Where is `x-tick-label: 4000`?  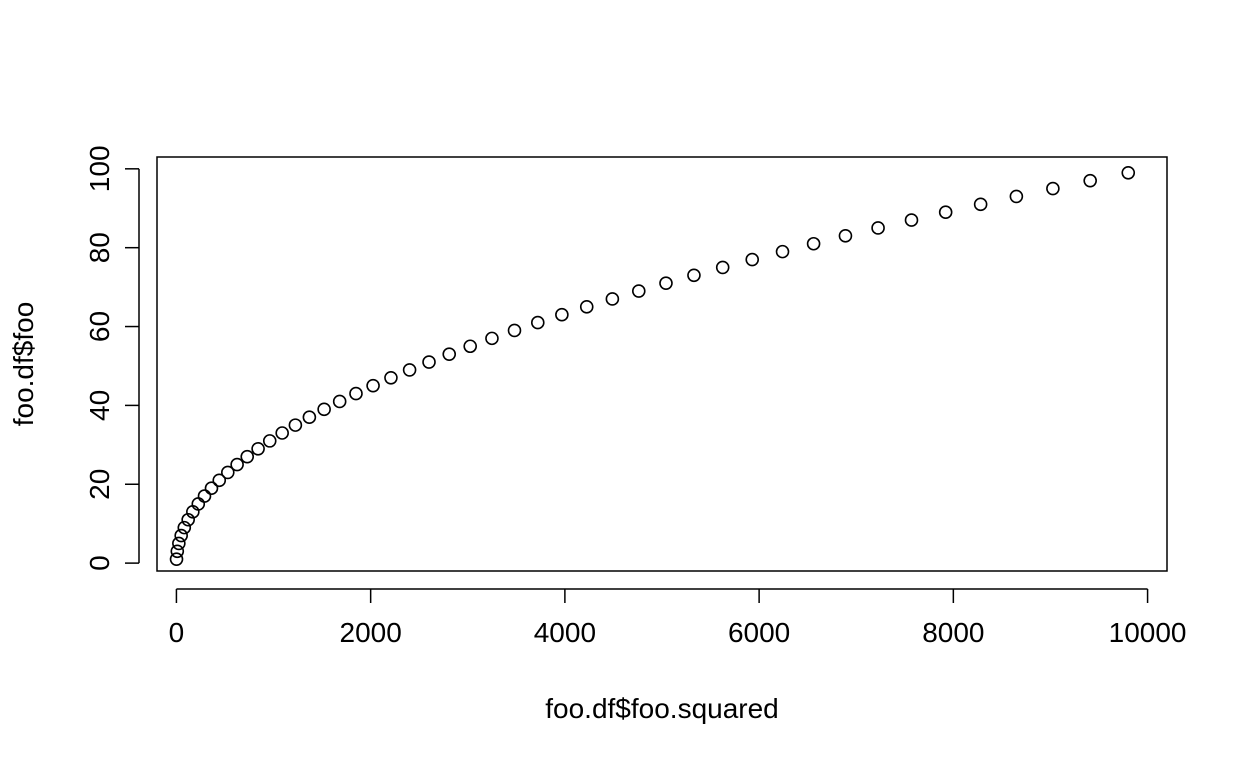 x-tick-label: 4000 is located at coordinates (565, 632).